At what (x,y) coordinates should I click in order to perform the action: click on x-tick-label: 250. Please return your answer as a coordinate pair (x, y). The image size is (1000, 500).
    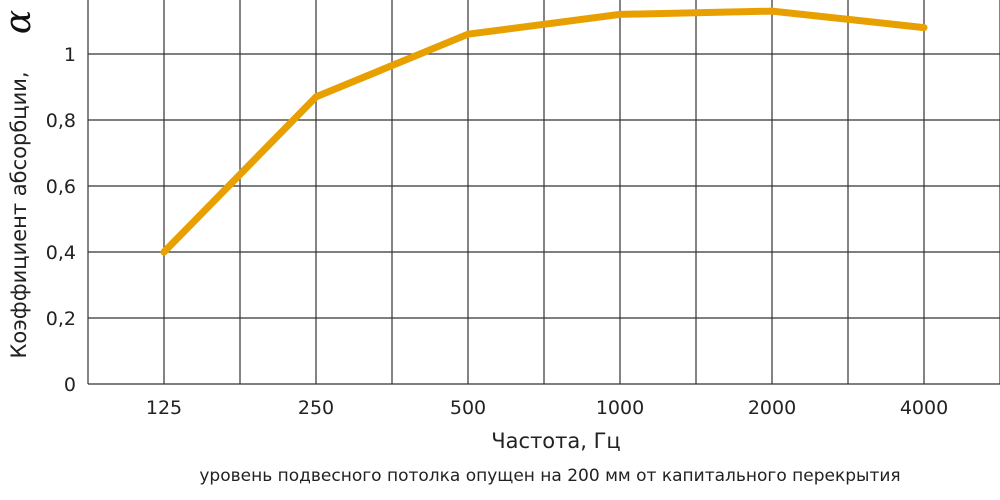
    Looking at the image, I should click on (316, 408).